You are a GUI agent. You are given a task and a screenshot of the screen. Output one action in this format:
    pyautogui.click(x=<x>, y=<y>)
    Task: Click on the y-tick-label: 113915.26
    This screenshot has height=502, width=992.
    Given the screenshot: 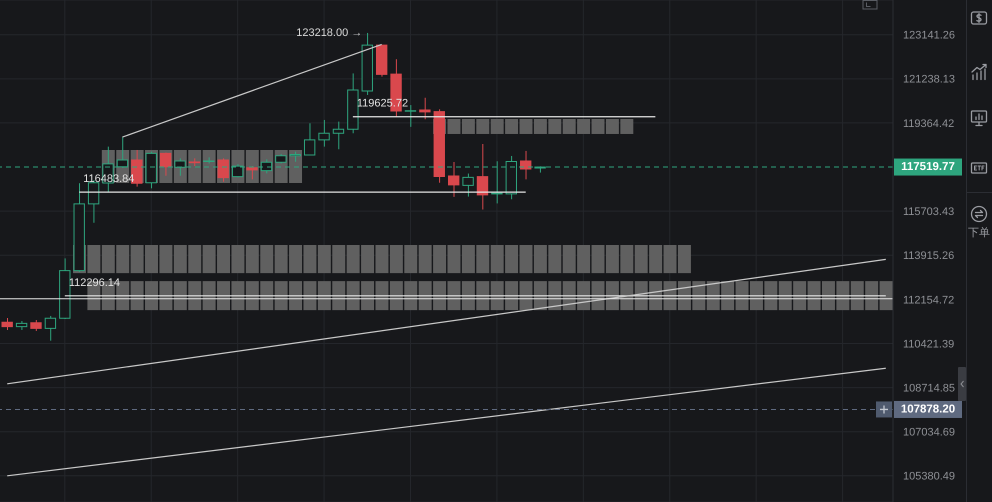 What is the action you would take?
    pyautogui.click(x=928, y=256)
    